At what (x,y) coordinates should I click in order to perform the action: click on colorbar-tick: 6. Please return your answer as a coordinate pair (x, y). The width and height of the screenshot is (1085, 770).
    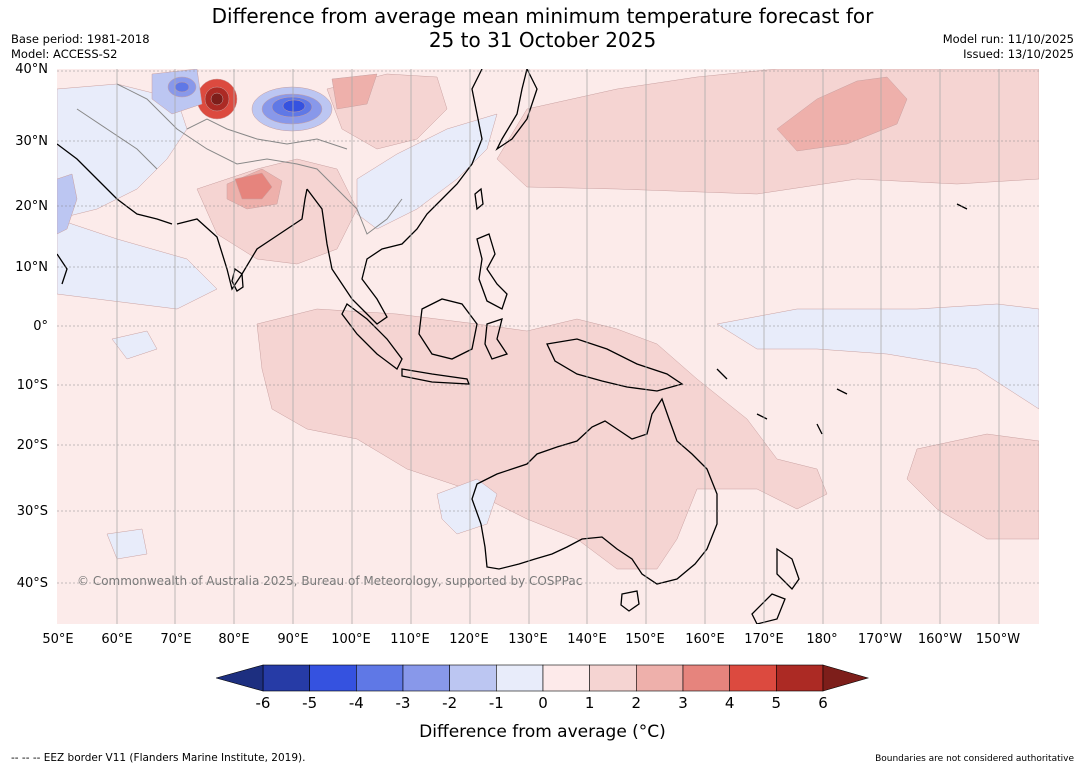
    Looking at the image, I should click on (823, 703).